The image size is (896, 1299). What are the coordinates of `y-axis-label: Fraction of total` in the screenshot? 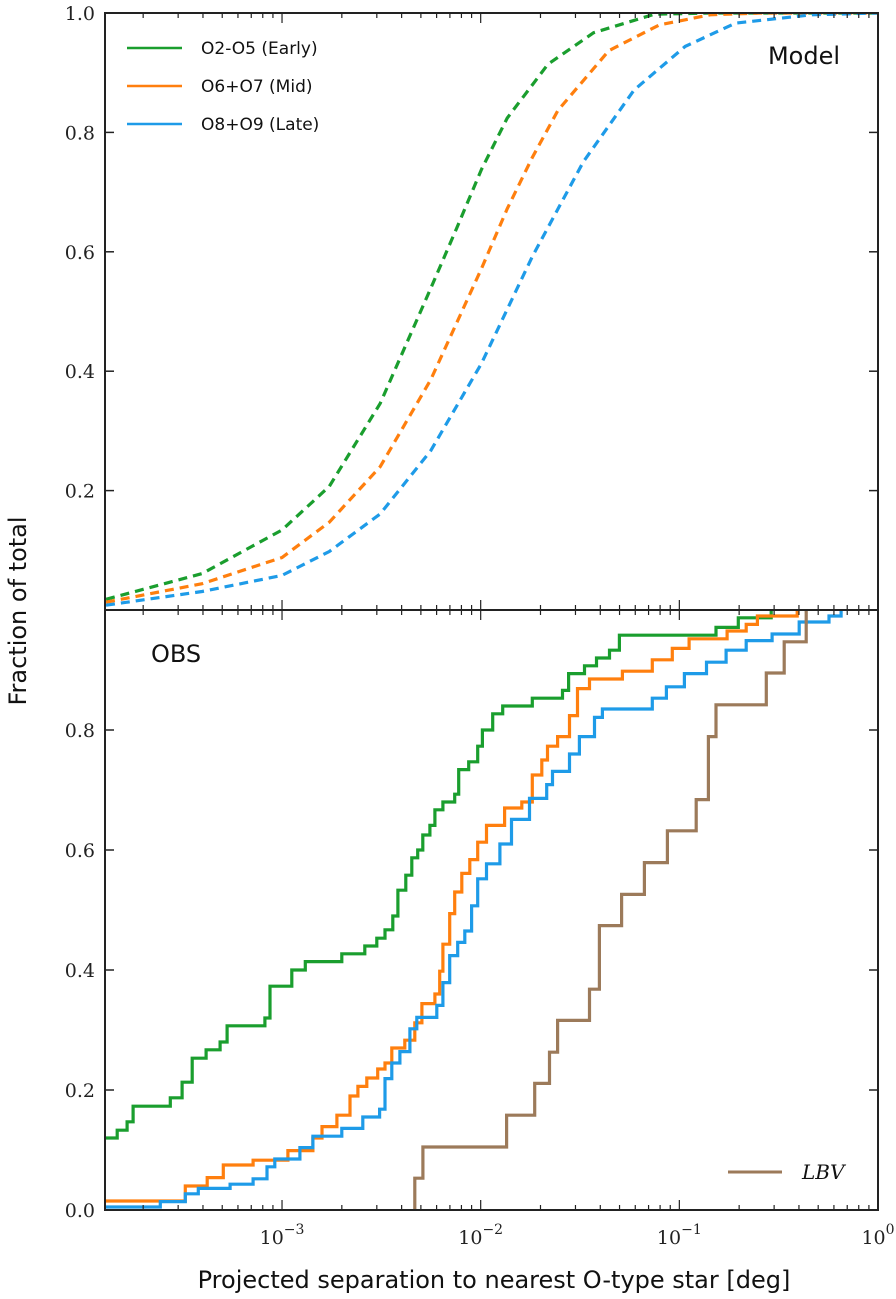 It's located at (18, 610).